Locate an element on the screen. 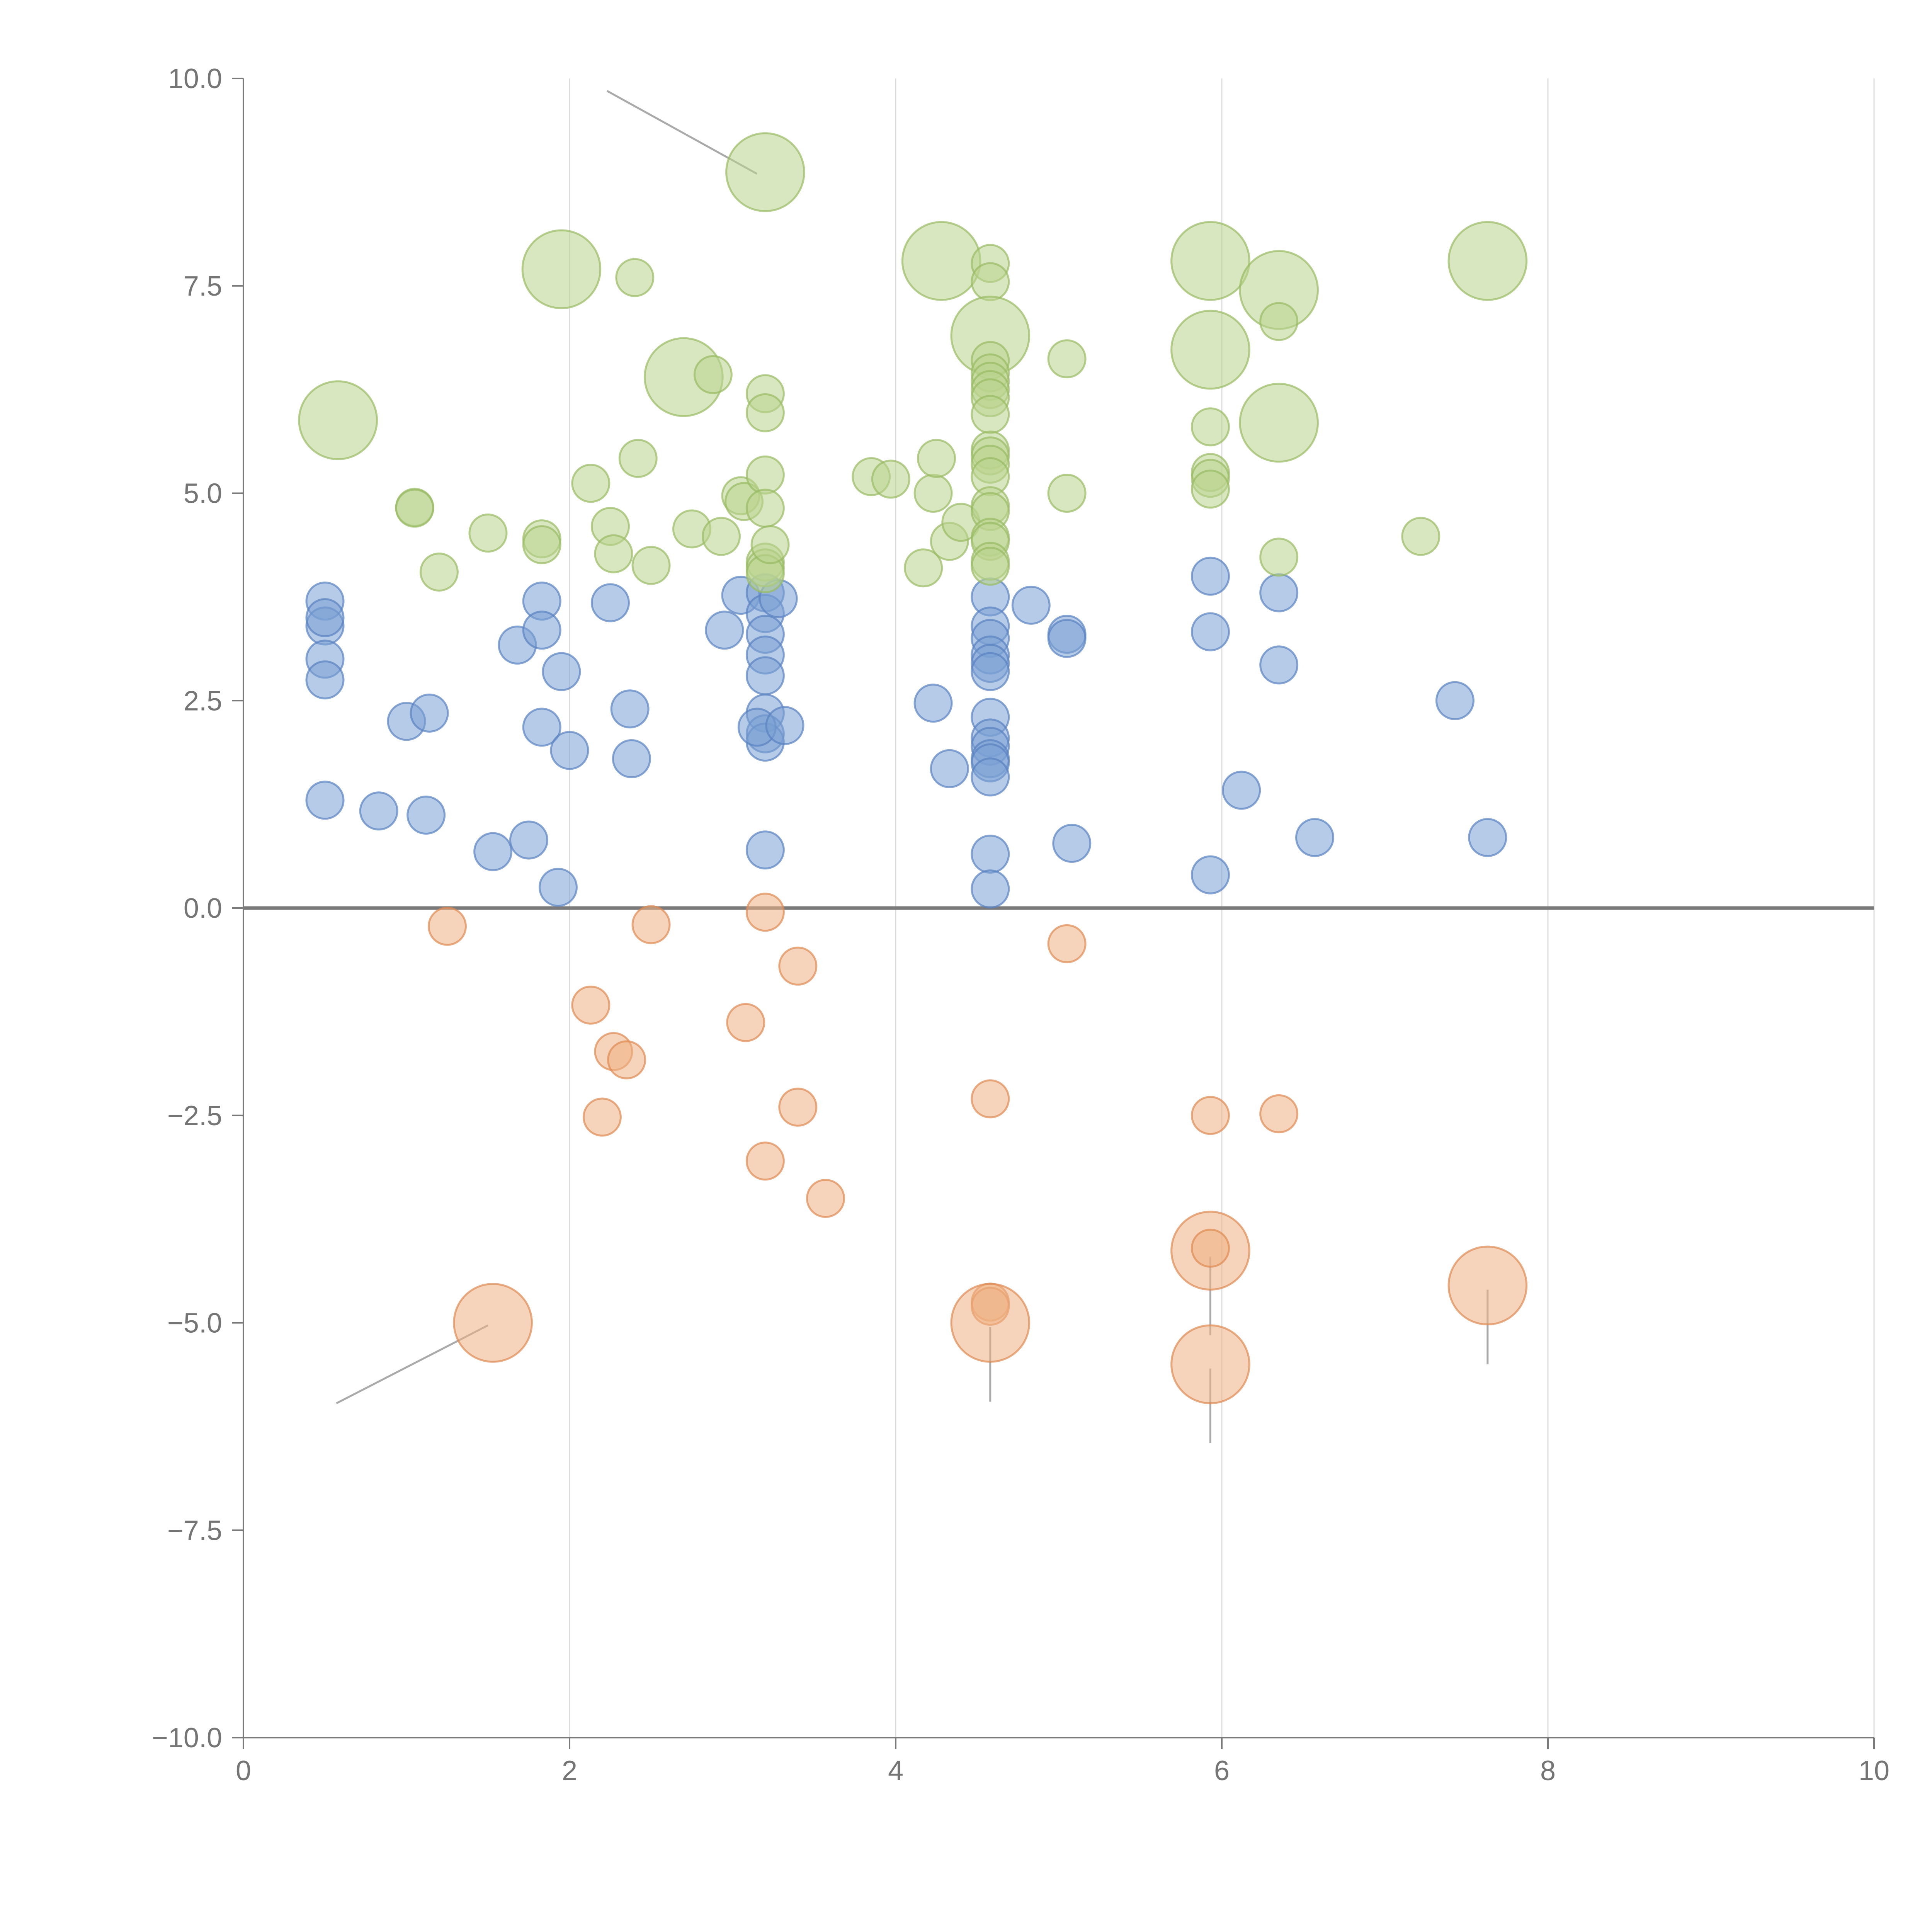 The height and width of the screenshot is (1932, 1932). x-tick-label: 8 is located at coordinates (1548, 1771).